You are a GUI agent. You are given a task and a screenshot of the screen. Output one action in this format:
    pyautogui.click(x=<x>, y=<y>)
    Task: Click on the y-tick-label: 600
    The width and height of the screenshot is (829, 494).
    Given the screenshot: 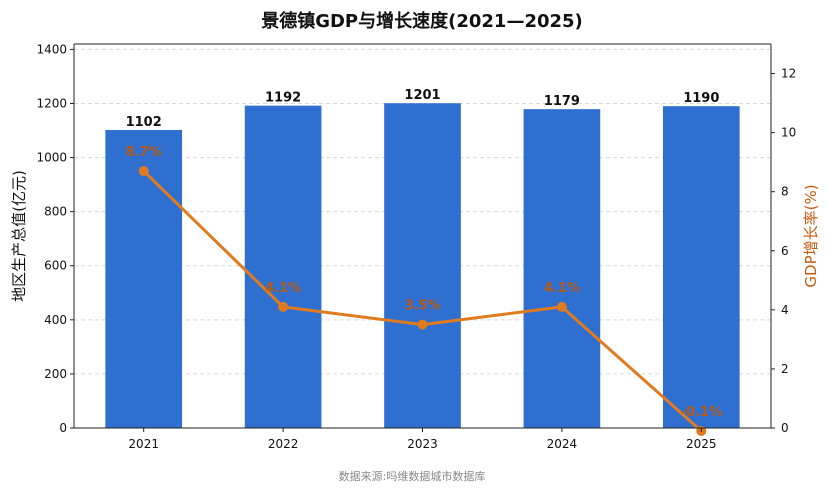 What is the action you would take?
    pyautogui.click(x=55, y=266)
    